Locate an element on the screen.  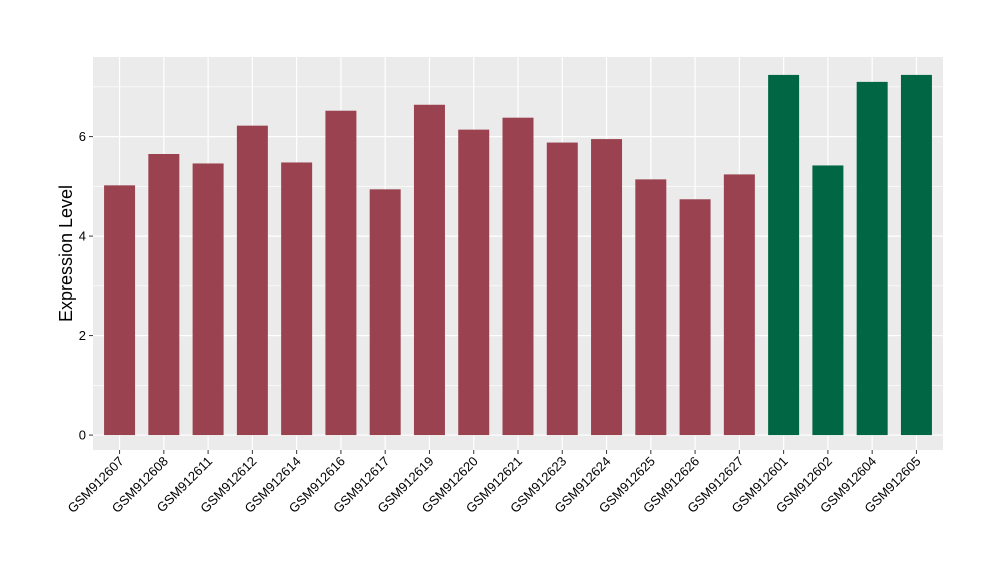
y-tick-label: 2 is located at coordinates (82, 335).